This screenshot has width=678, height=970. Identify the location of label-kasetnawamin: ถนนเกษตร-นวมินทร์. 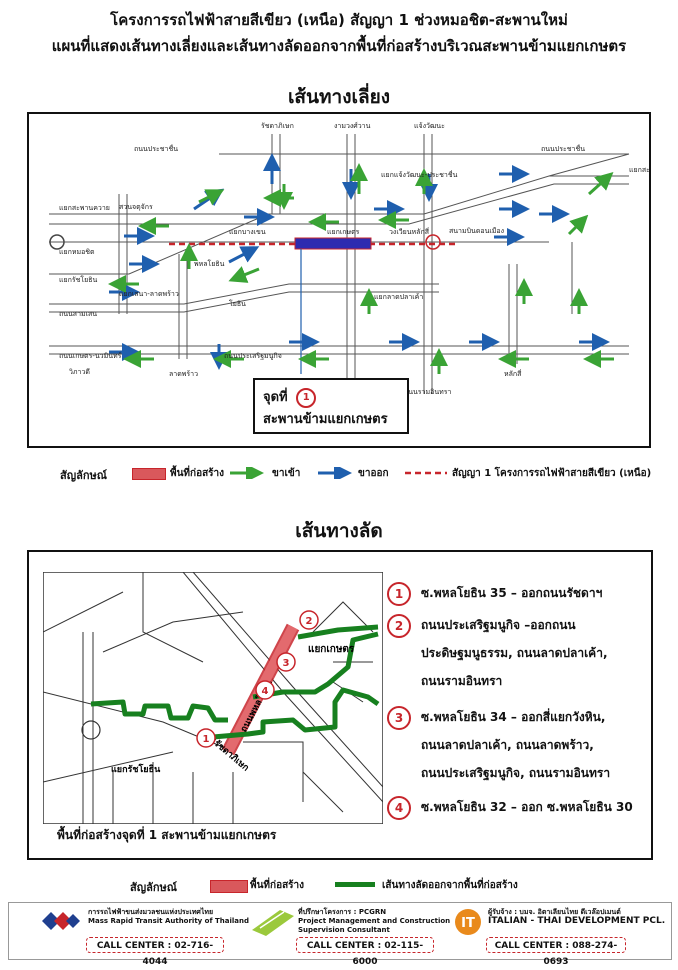
(90, 356).